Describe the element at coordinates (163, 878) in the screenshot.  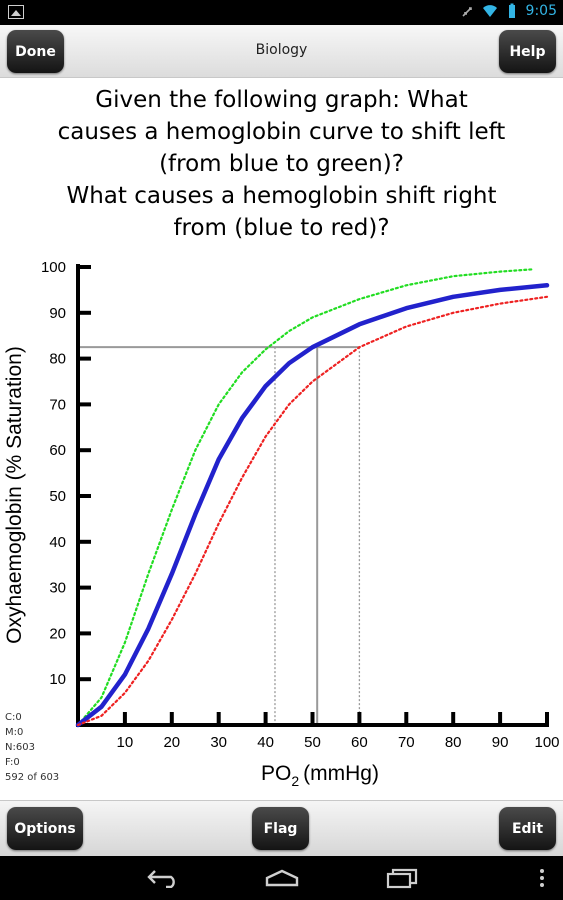
I see `back-icon` at that location.